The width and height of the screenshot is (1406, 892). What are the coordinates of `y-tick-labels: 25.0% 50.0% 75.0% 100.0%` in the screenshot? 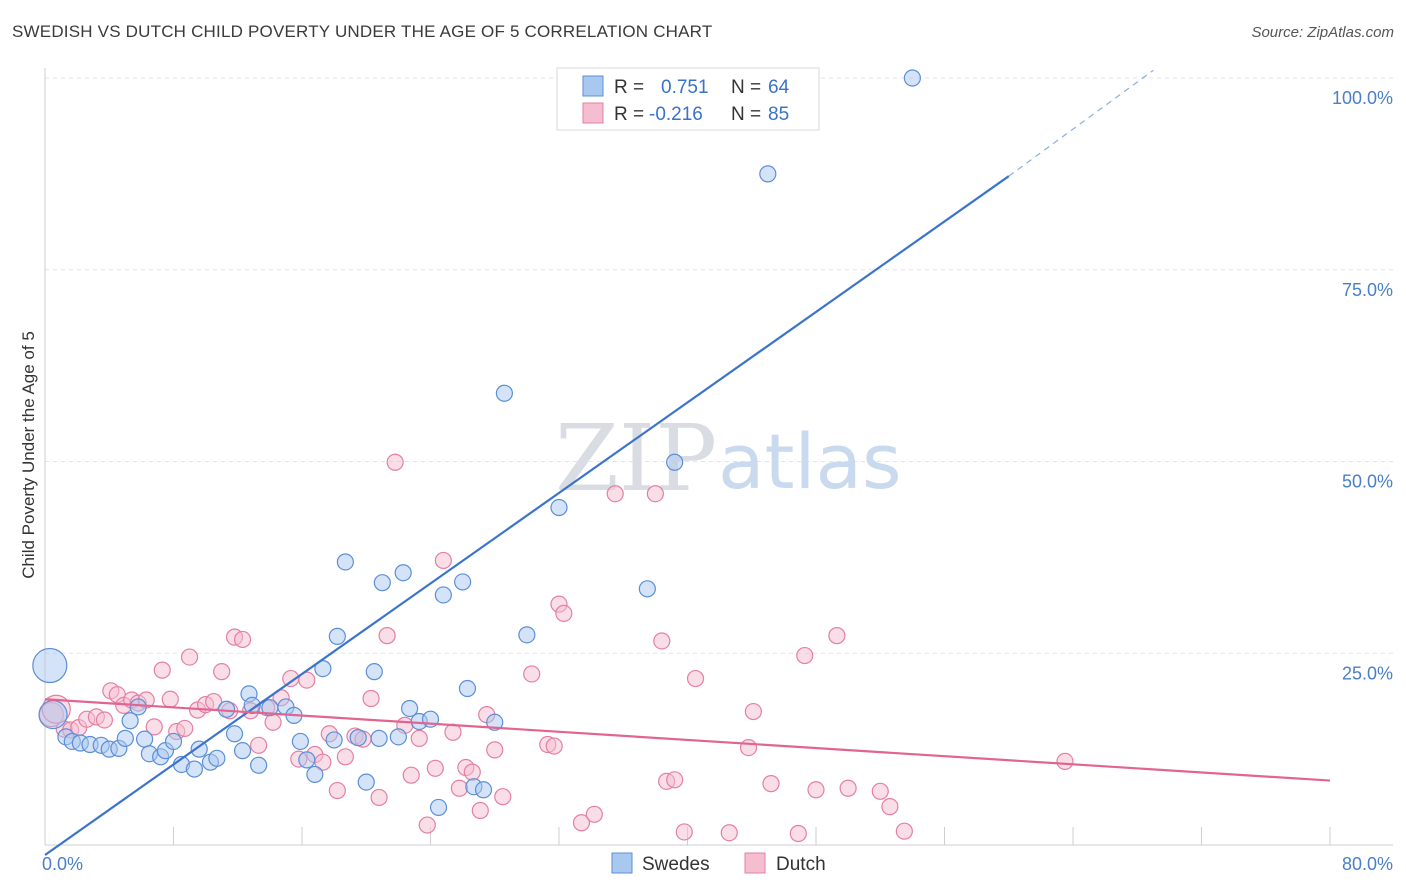 It's located at (1362, 385).